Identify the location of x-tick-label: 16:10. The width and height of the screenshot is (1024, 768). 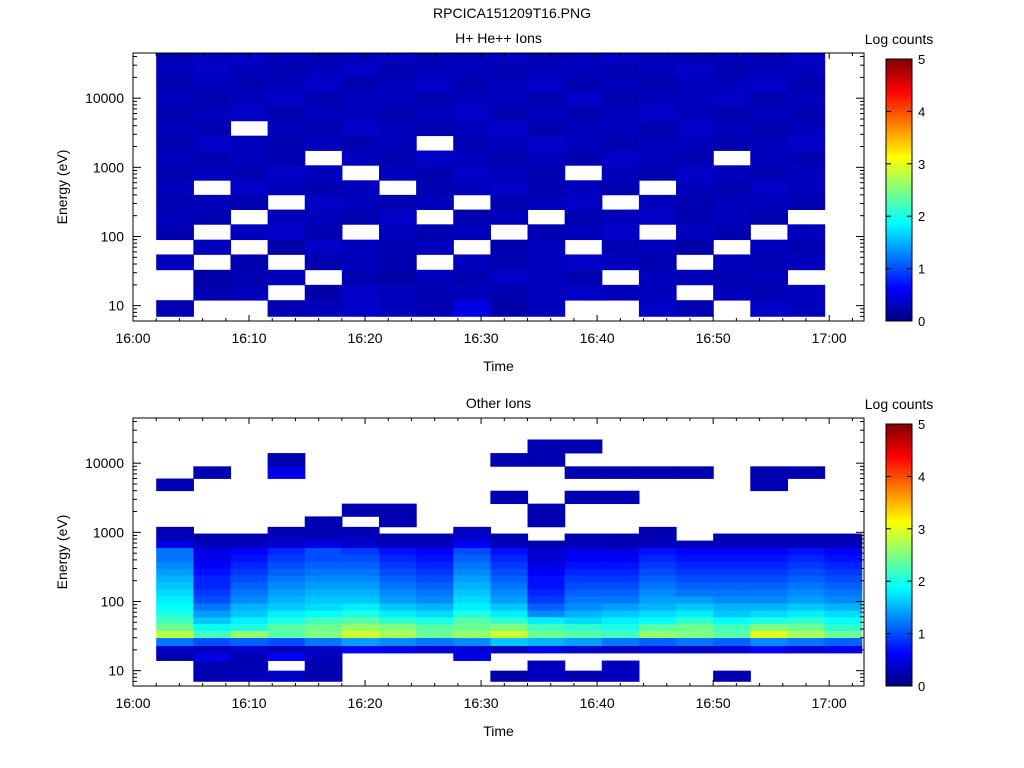
(249, 338).